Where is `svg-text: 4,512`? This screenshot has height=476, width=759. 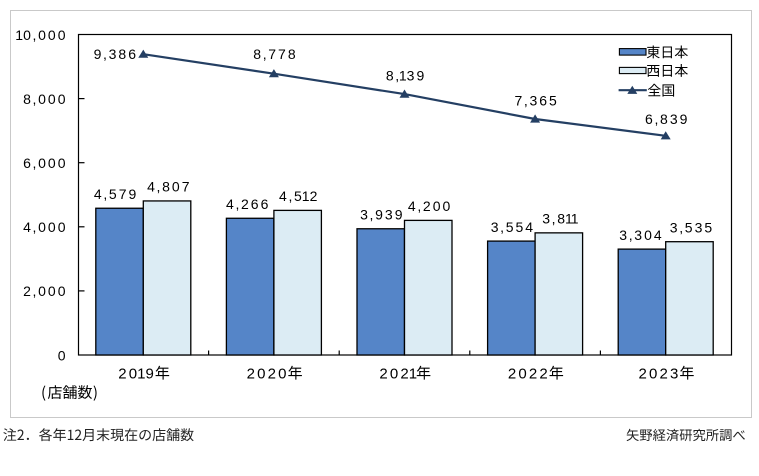 svg-text: 4,512 is located at coordinates (298, 196).